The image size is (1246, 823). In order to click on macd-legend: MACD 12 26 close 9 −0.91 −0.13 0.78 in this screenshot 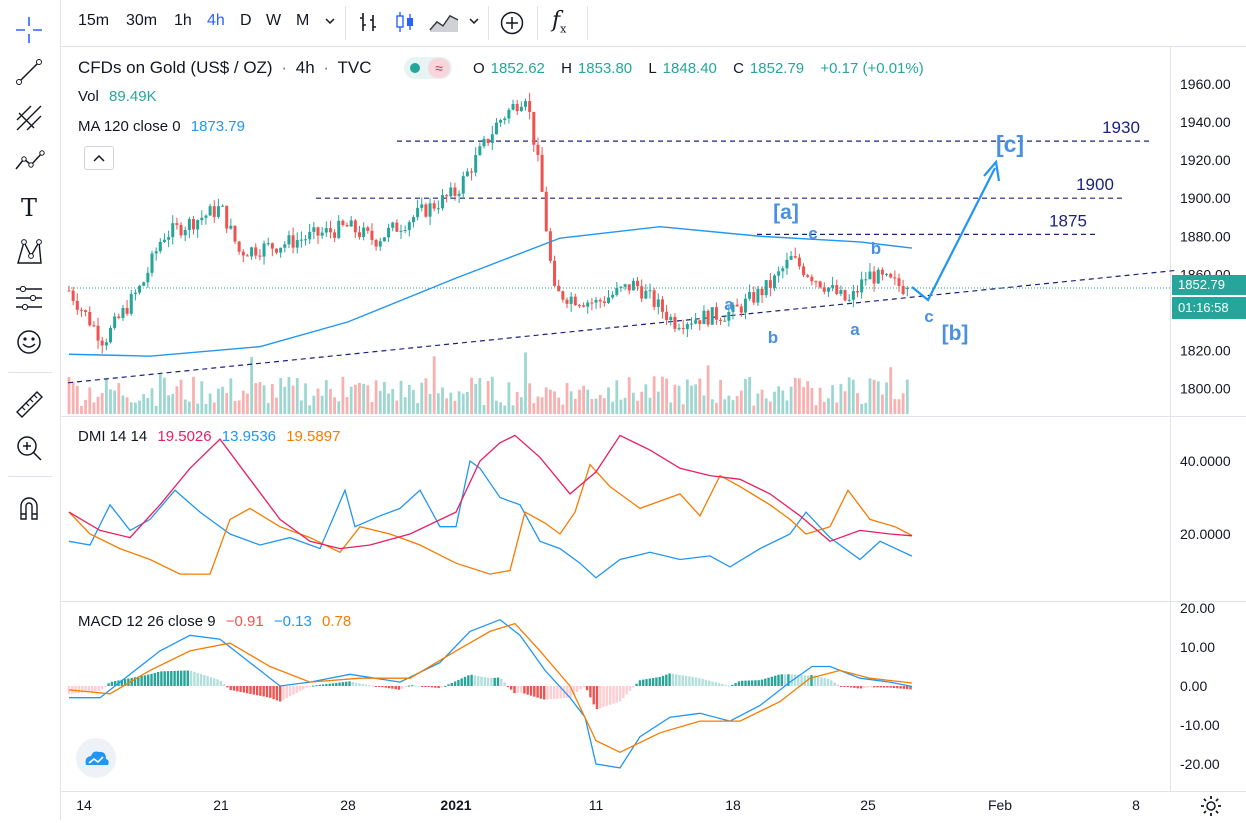, I will do `click(214, 621)`.